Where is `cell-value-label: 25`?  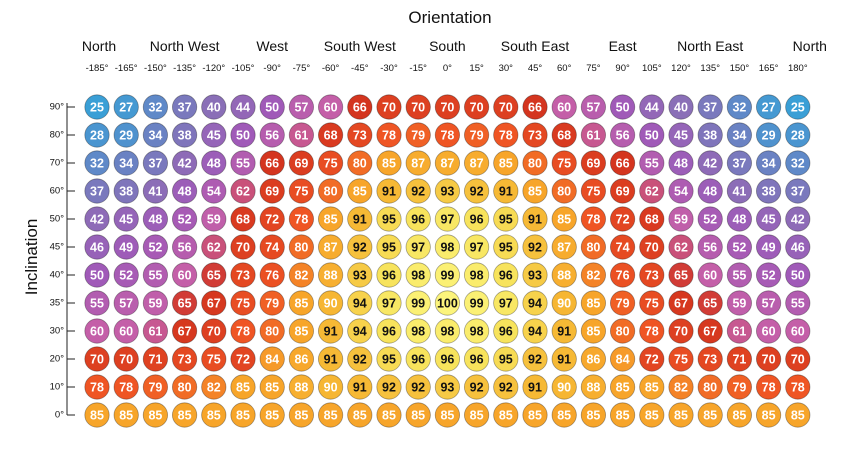 cell-value-label: 25 is located at coordinates (97, 108).